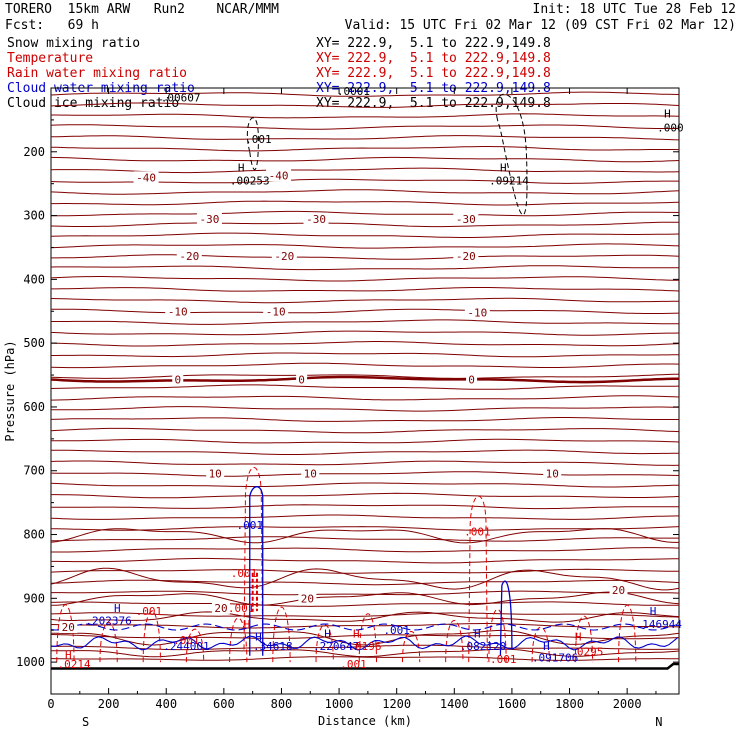 The width and height of the screenshot is (740, 740). Describe the element at coordinates (250, 180) in the screenshot. I see `contour-label: .00253` at that location.